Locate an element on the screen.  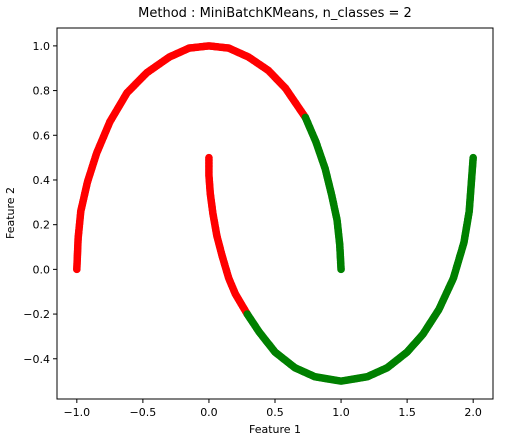
x-axis: −1.0 −0.5 0.0 0.5 1.0 1.5 2.0 is located at coordinates (272, 409).